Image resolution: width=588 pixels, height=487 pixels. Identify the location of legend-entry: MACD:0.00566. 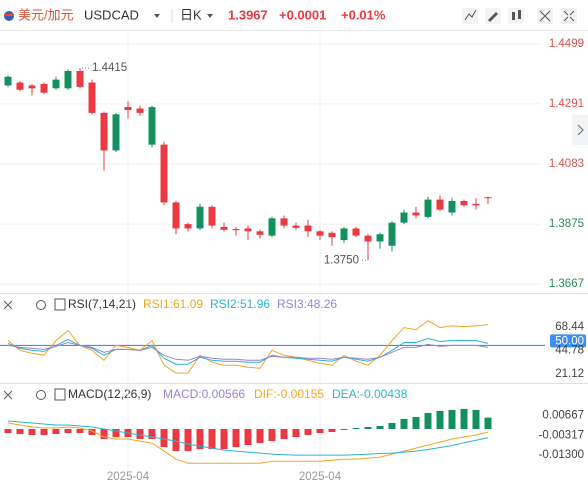
(204, 394).